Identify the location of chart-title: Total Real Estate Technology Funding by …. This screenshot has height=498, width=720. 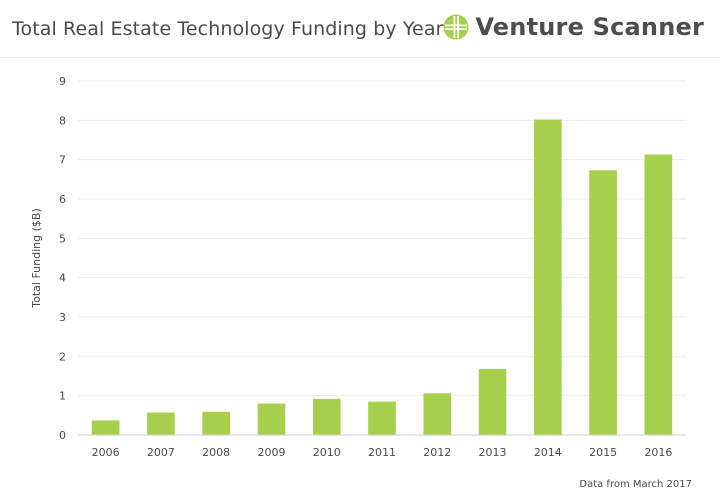
(228, 29).